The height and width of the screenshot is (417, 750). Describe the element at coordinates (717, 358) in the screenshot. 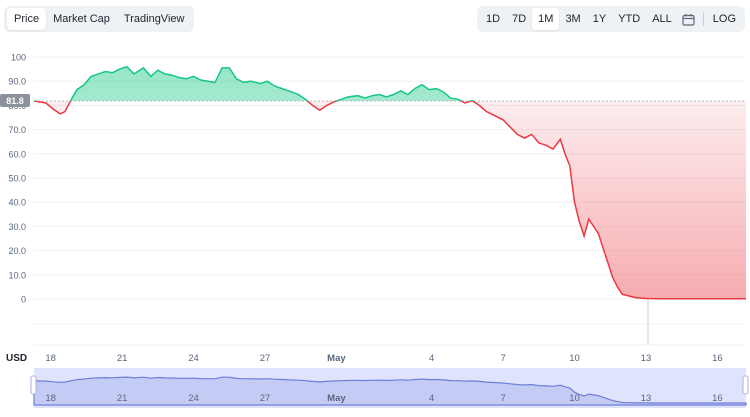

I see `x-tick-label: 16` at that location.